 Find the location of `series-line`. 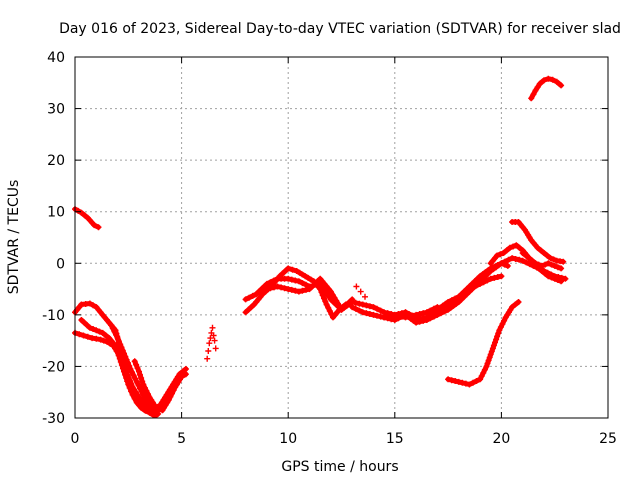

series-line is located at coordinates (537, 242).